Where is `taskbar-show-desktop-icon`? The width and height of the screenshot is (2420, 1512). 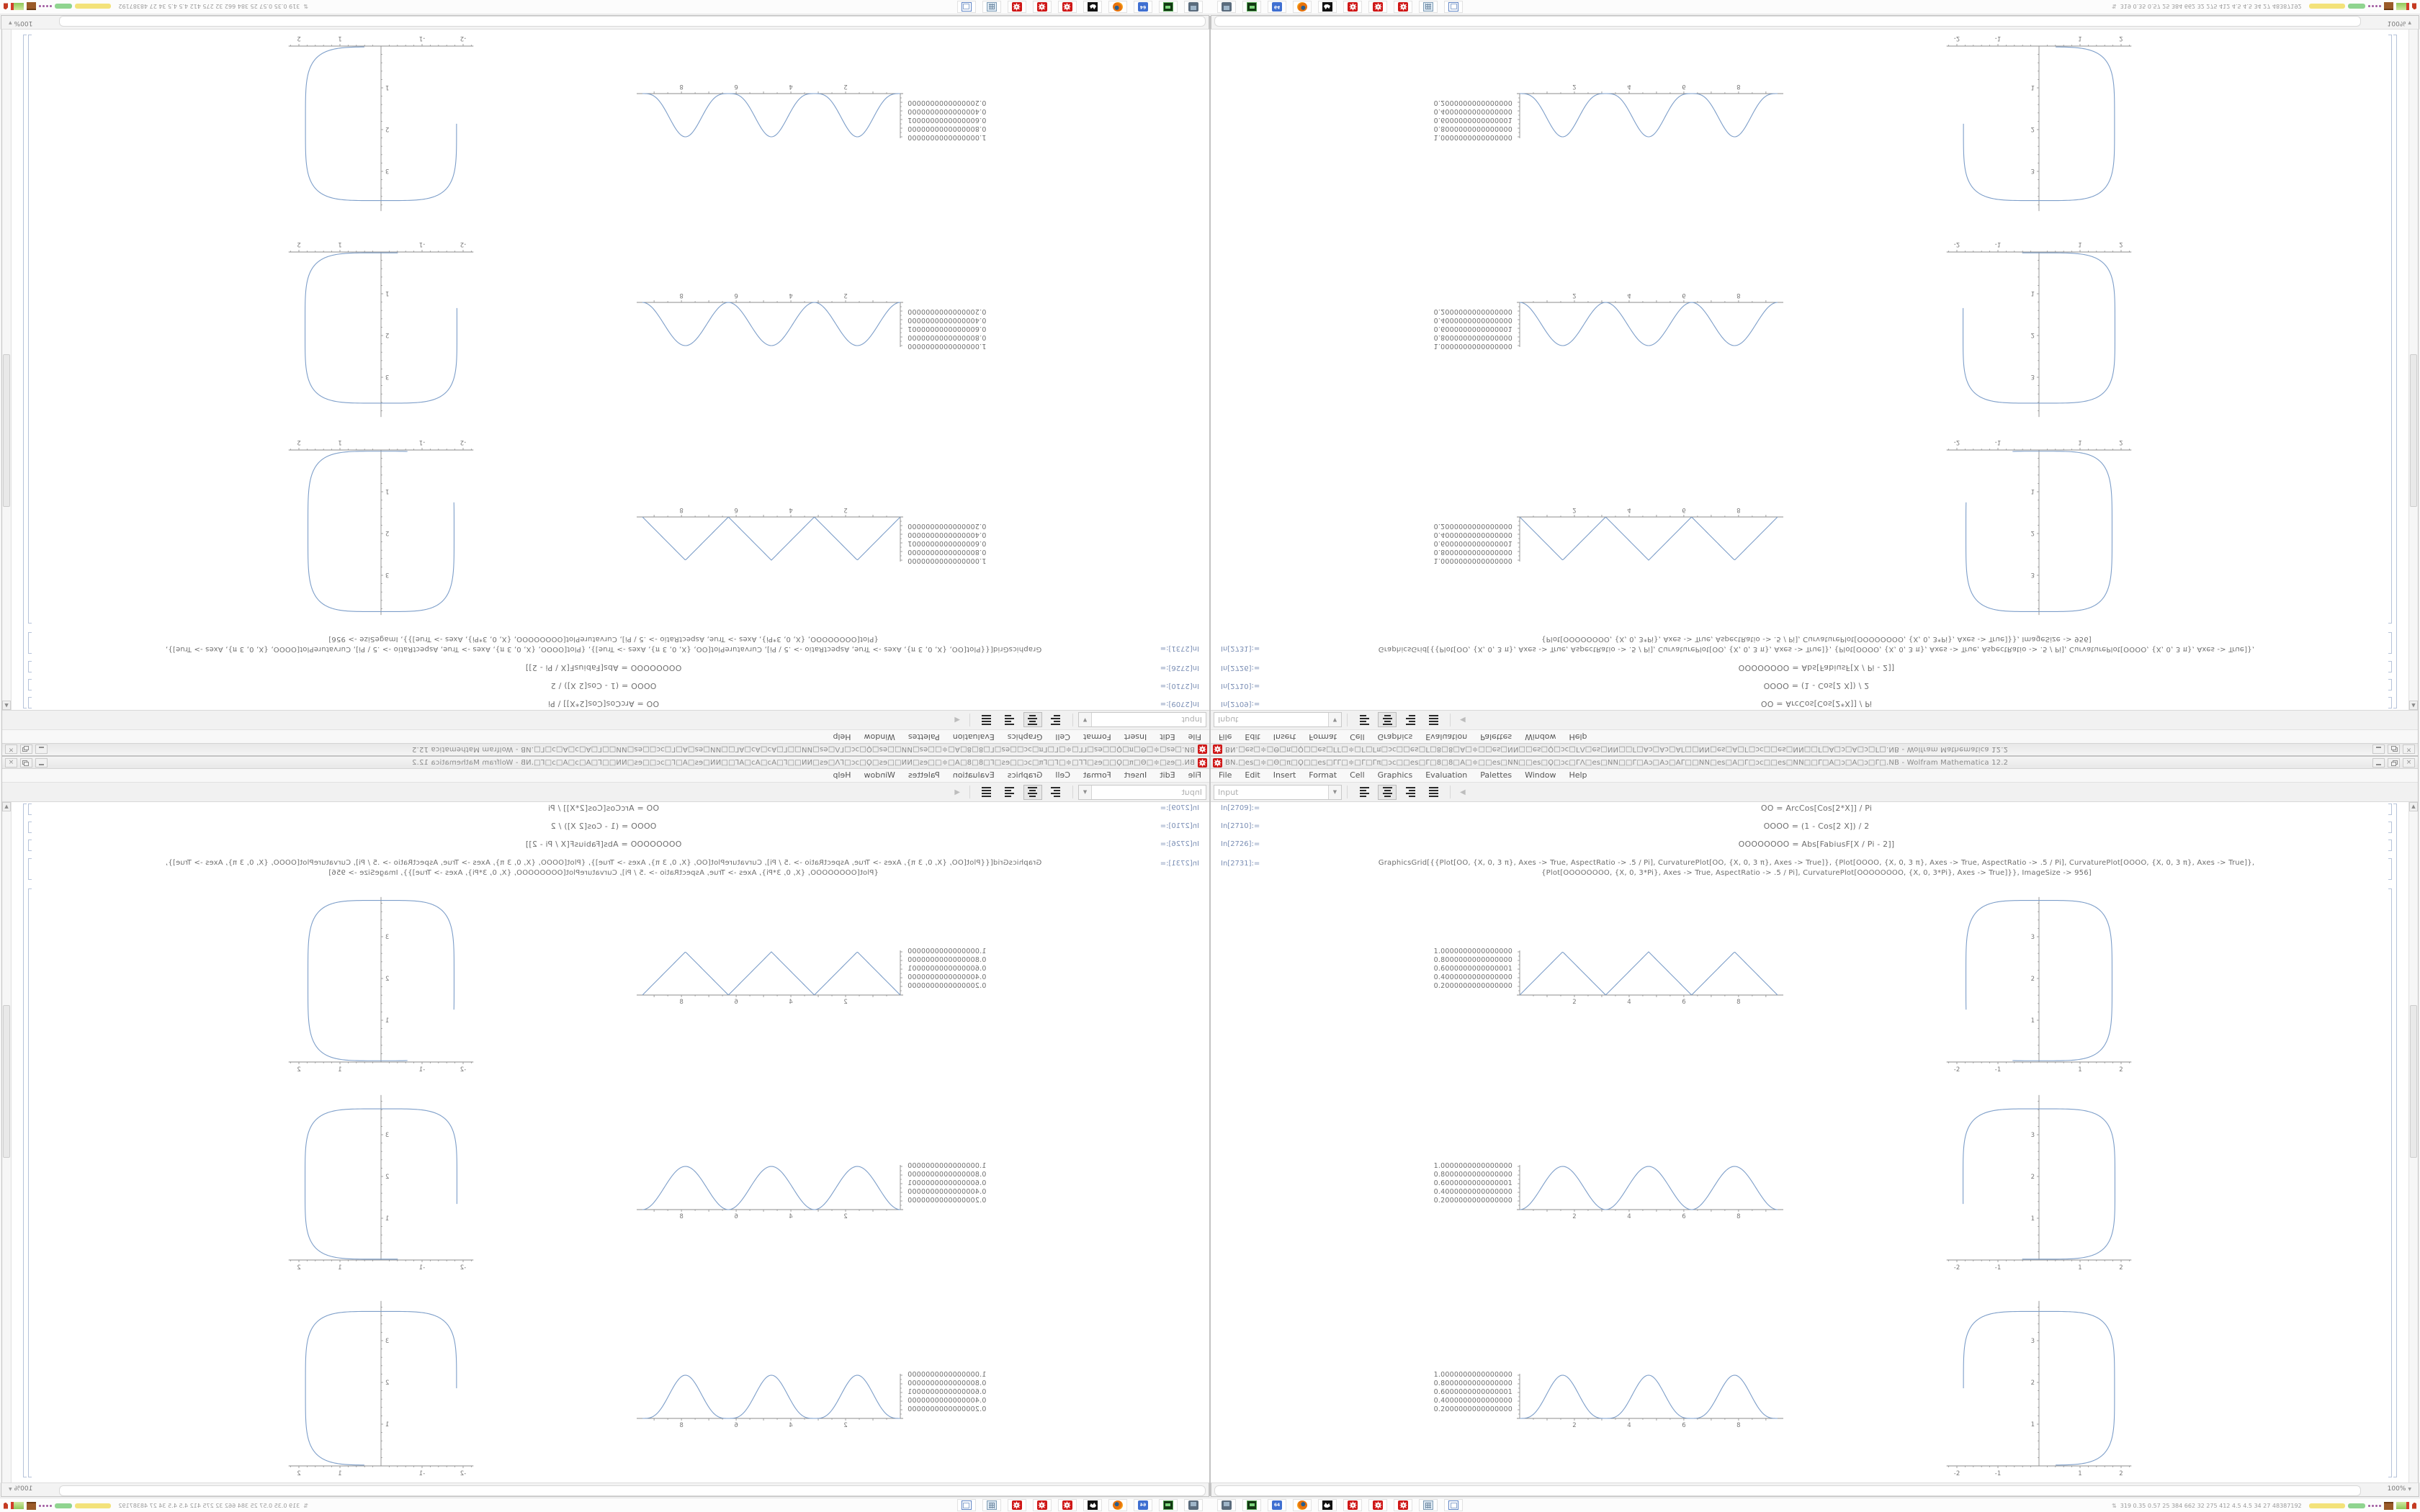
taskbar-show-desktop-icon is located at coordinates (1453, 1505).